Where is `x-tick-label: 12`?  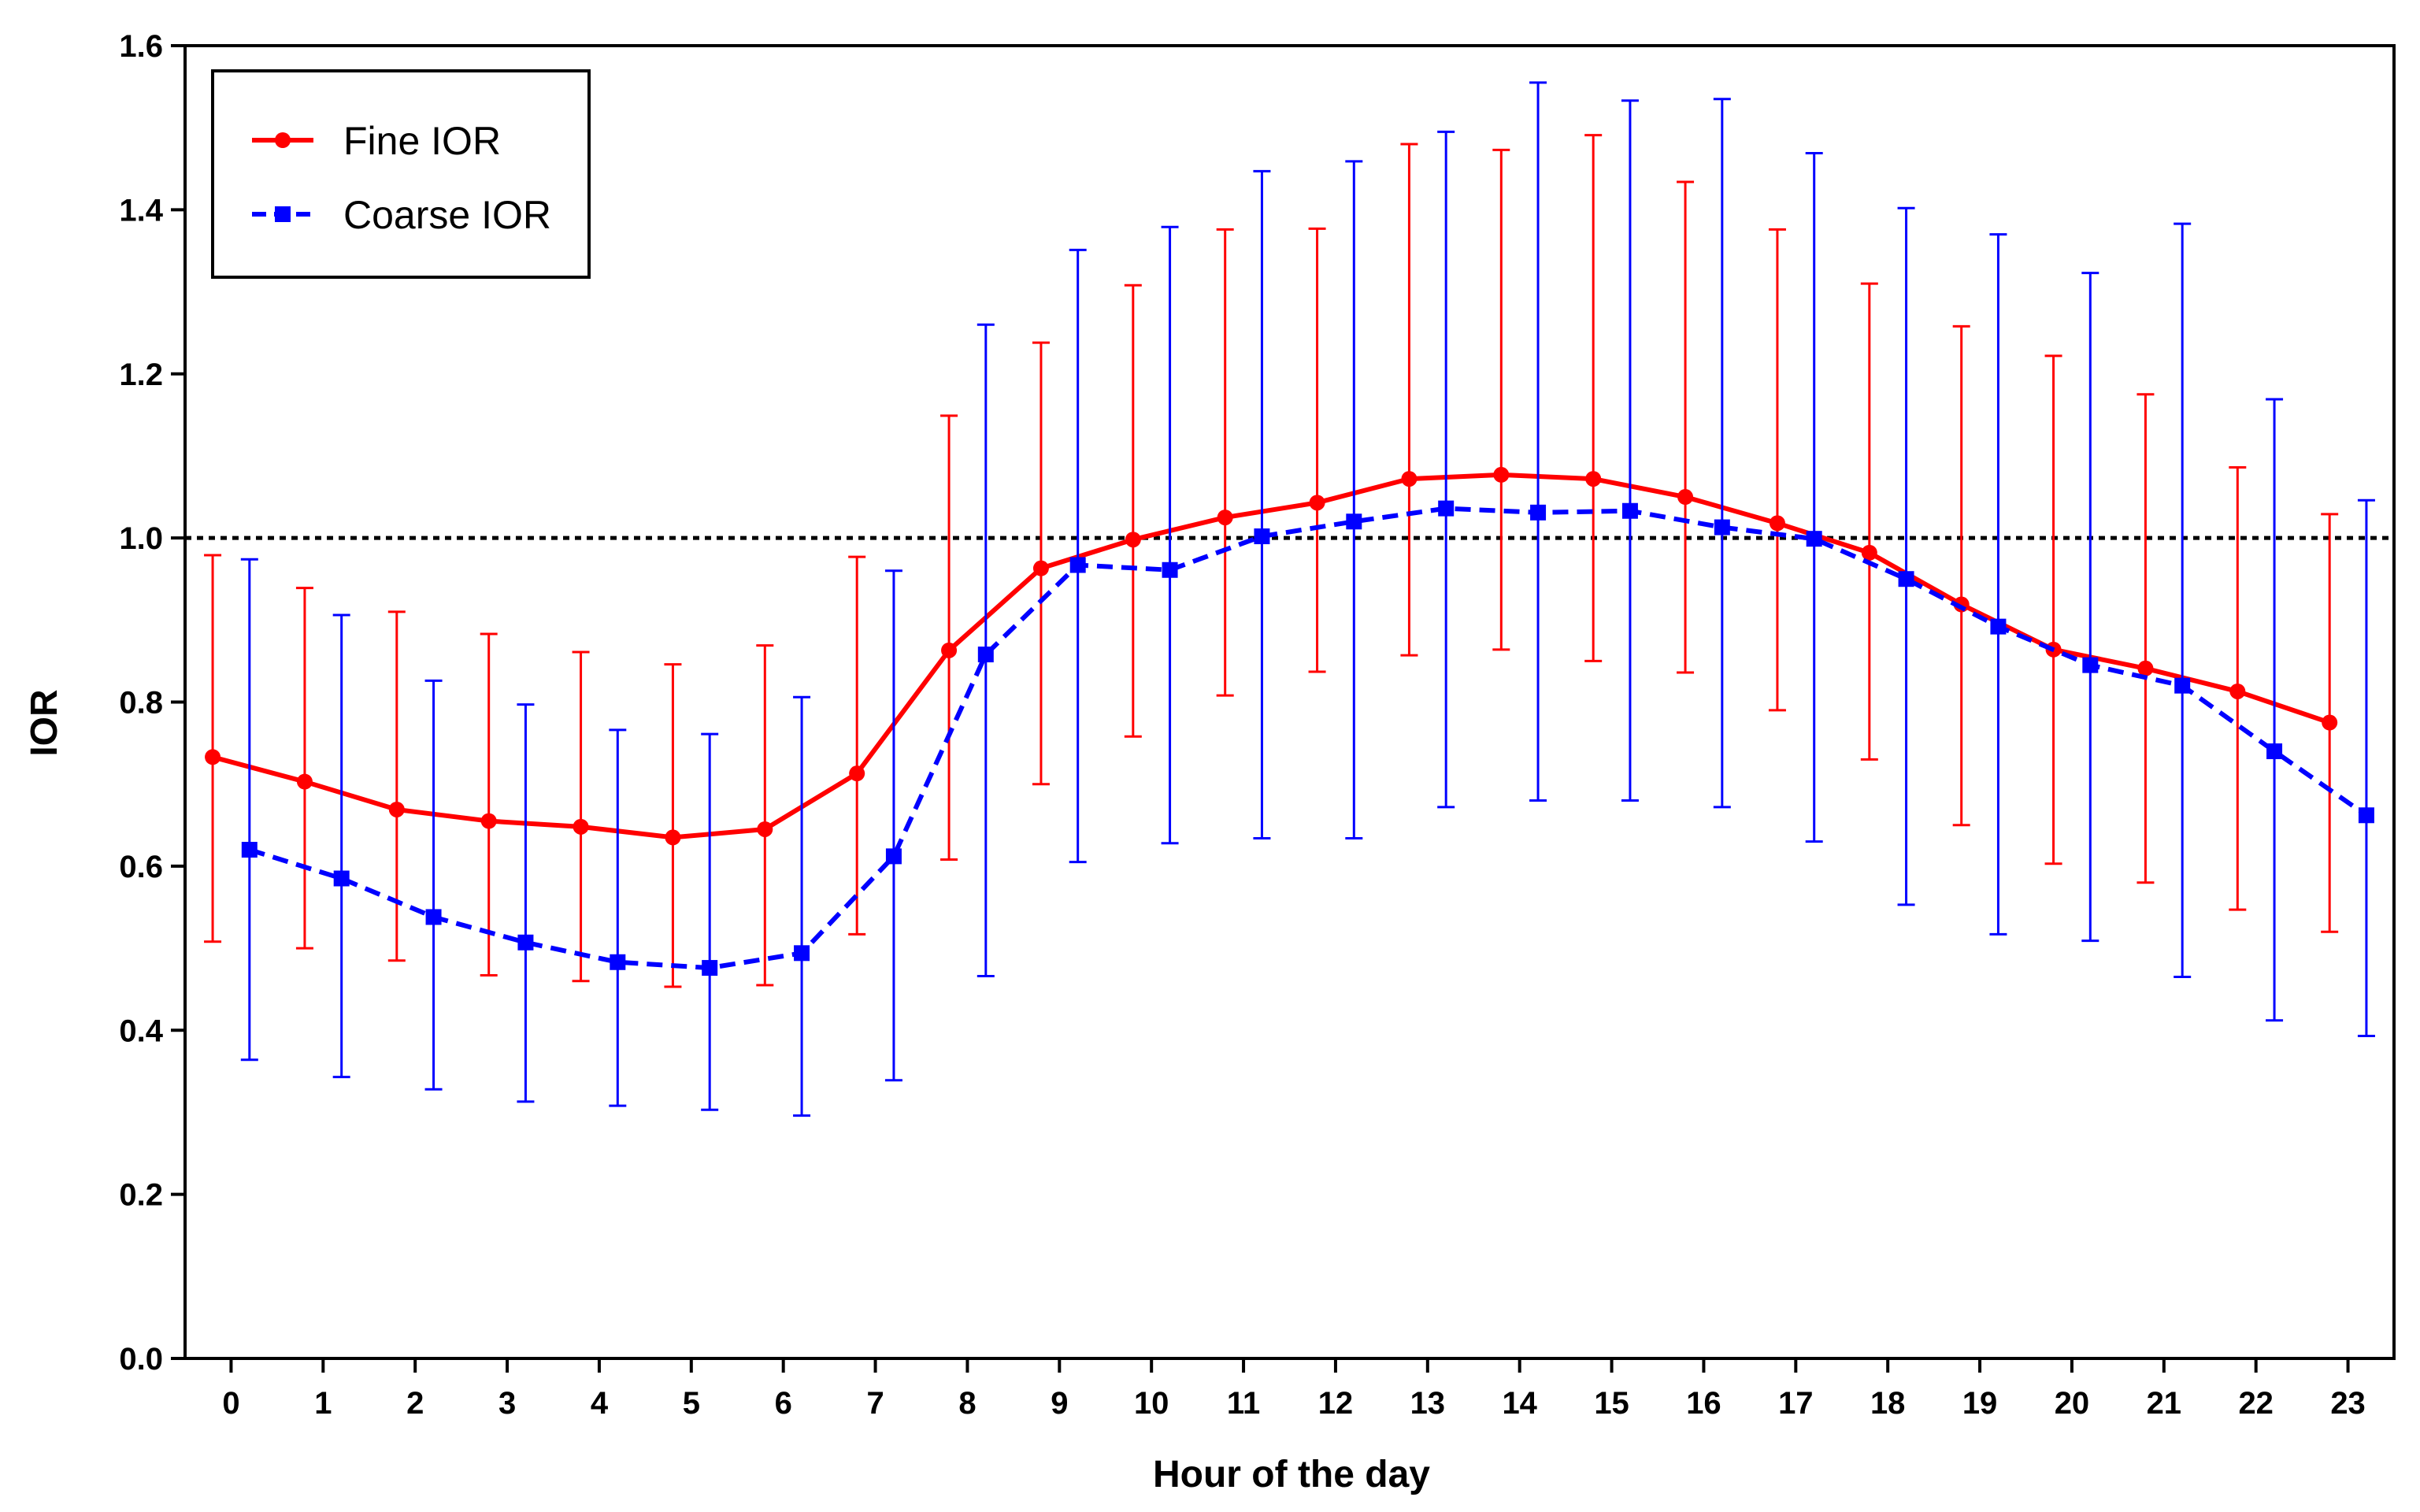 x-tick-label: 12 is located at coordinates (1336, 1403).